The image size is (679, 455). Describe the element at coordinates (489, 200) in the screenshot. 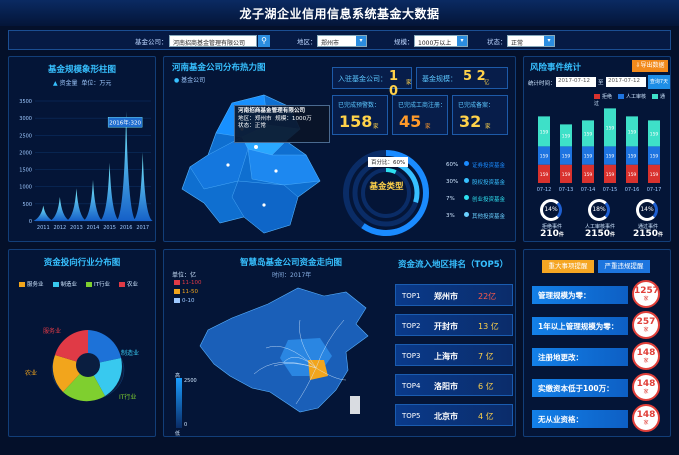

I see `fund-type-name: 创业投资基金` at that location.